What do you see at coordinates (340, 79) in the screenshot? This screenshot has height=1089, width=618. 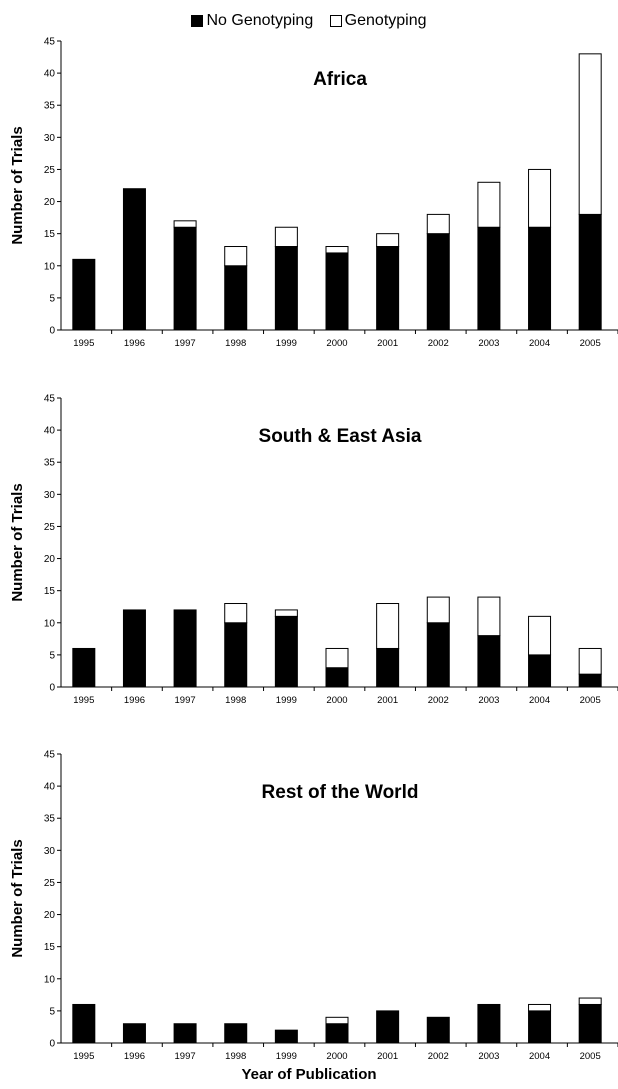 I see `chart-title: Africa` at bounding box center [340, 79].